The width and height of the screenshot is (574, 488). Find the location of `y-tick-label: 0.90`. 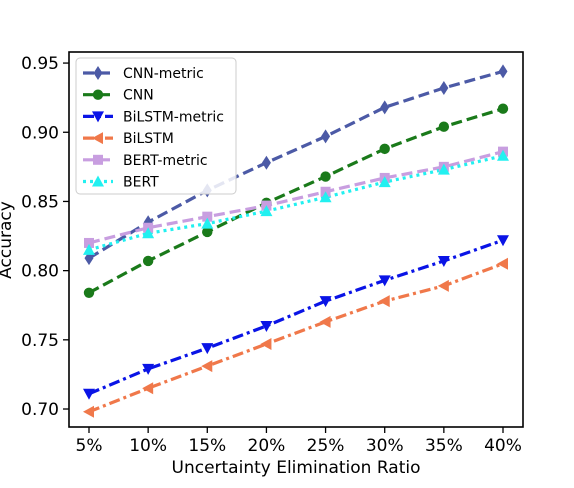

y-tick-label: 0.90 is located at coordinates (40, 133).